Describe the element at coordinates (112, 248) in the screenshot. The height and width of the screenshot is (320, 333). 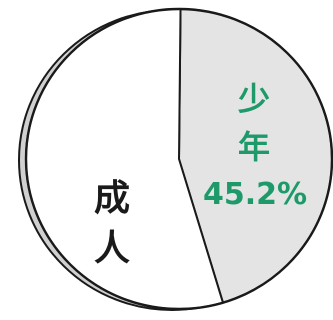
I see `slice-label-adult-line-2: 人` at that location.